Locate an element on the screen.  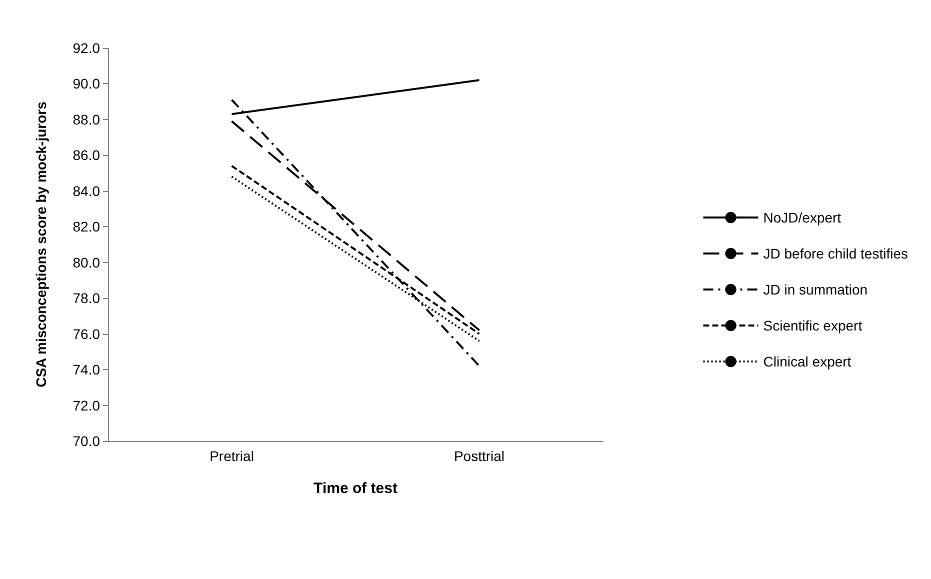
y-tick-label: 92.0 is located at coordinates (86, 48).